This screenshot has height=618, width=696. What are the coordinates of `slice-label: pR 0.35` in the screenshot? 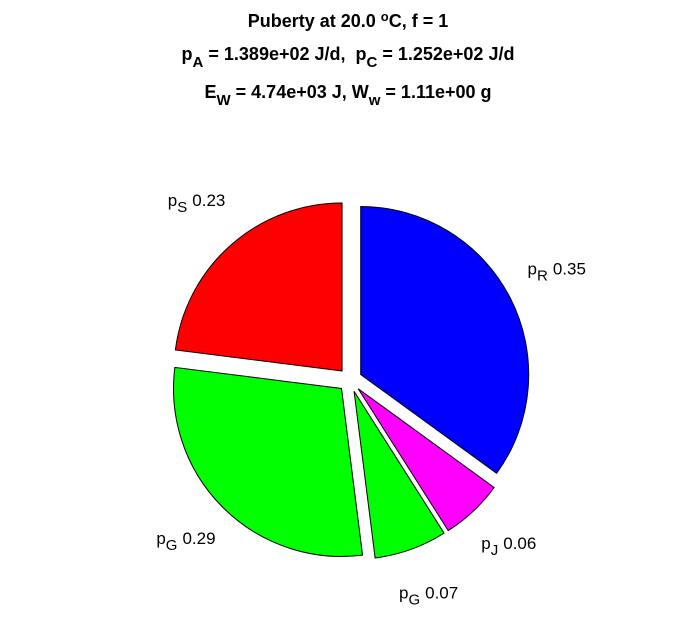 It's located at (557, 272).